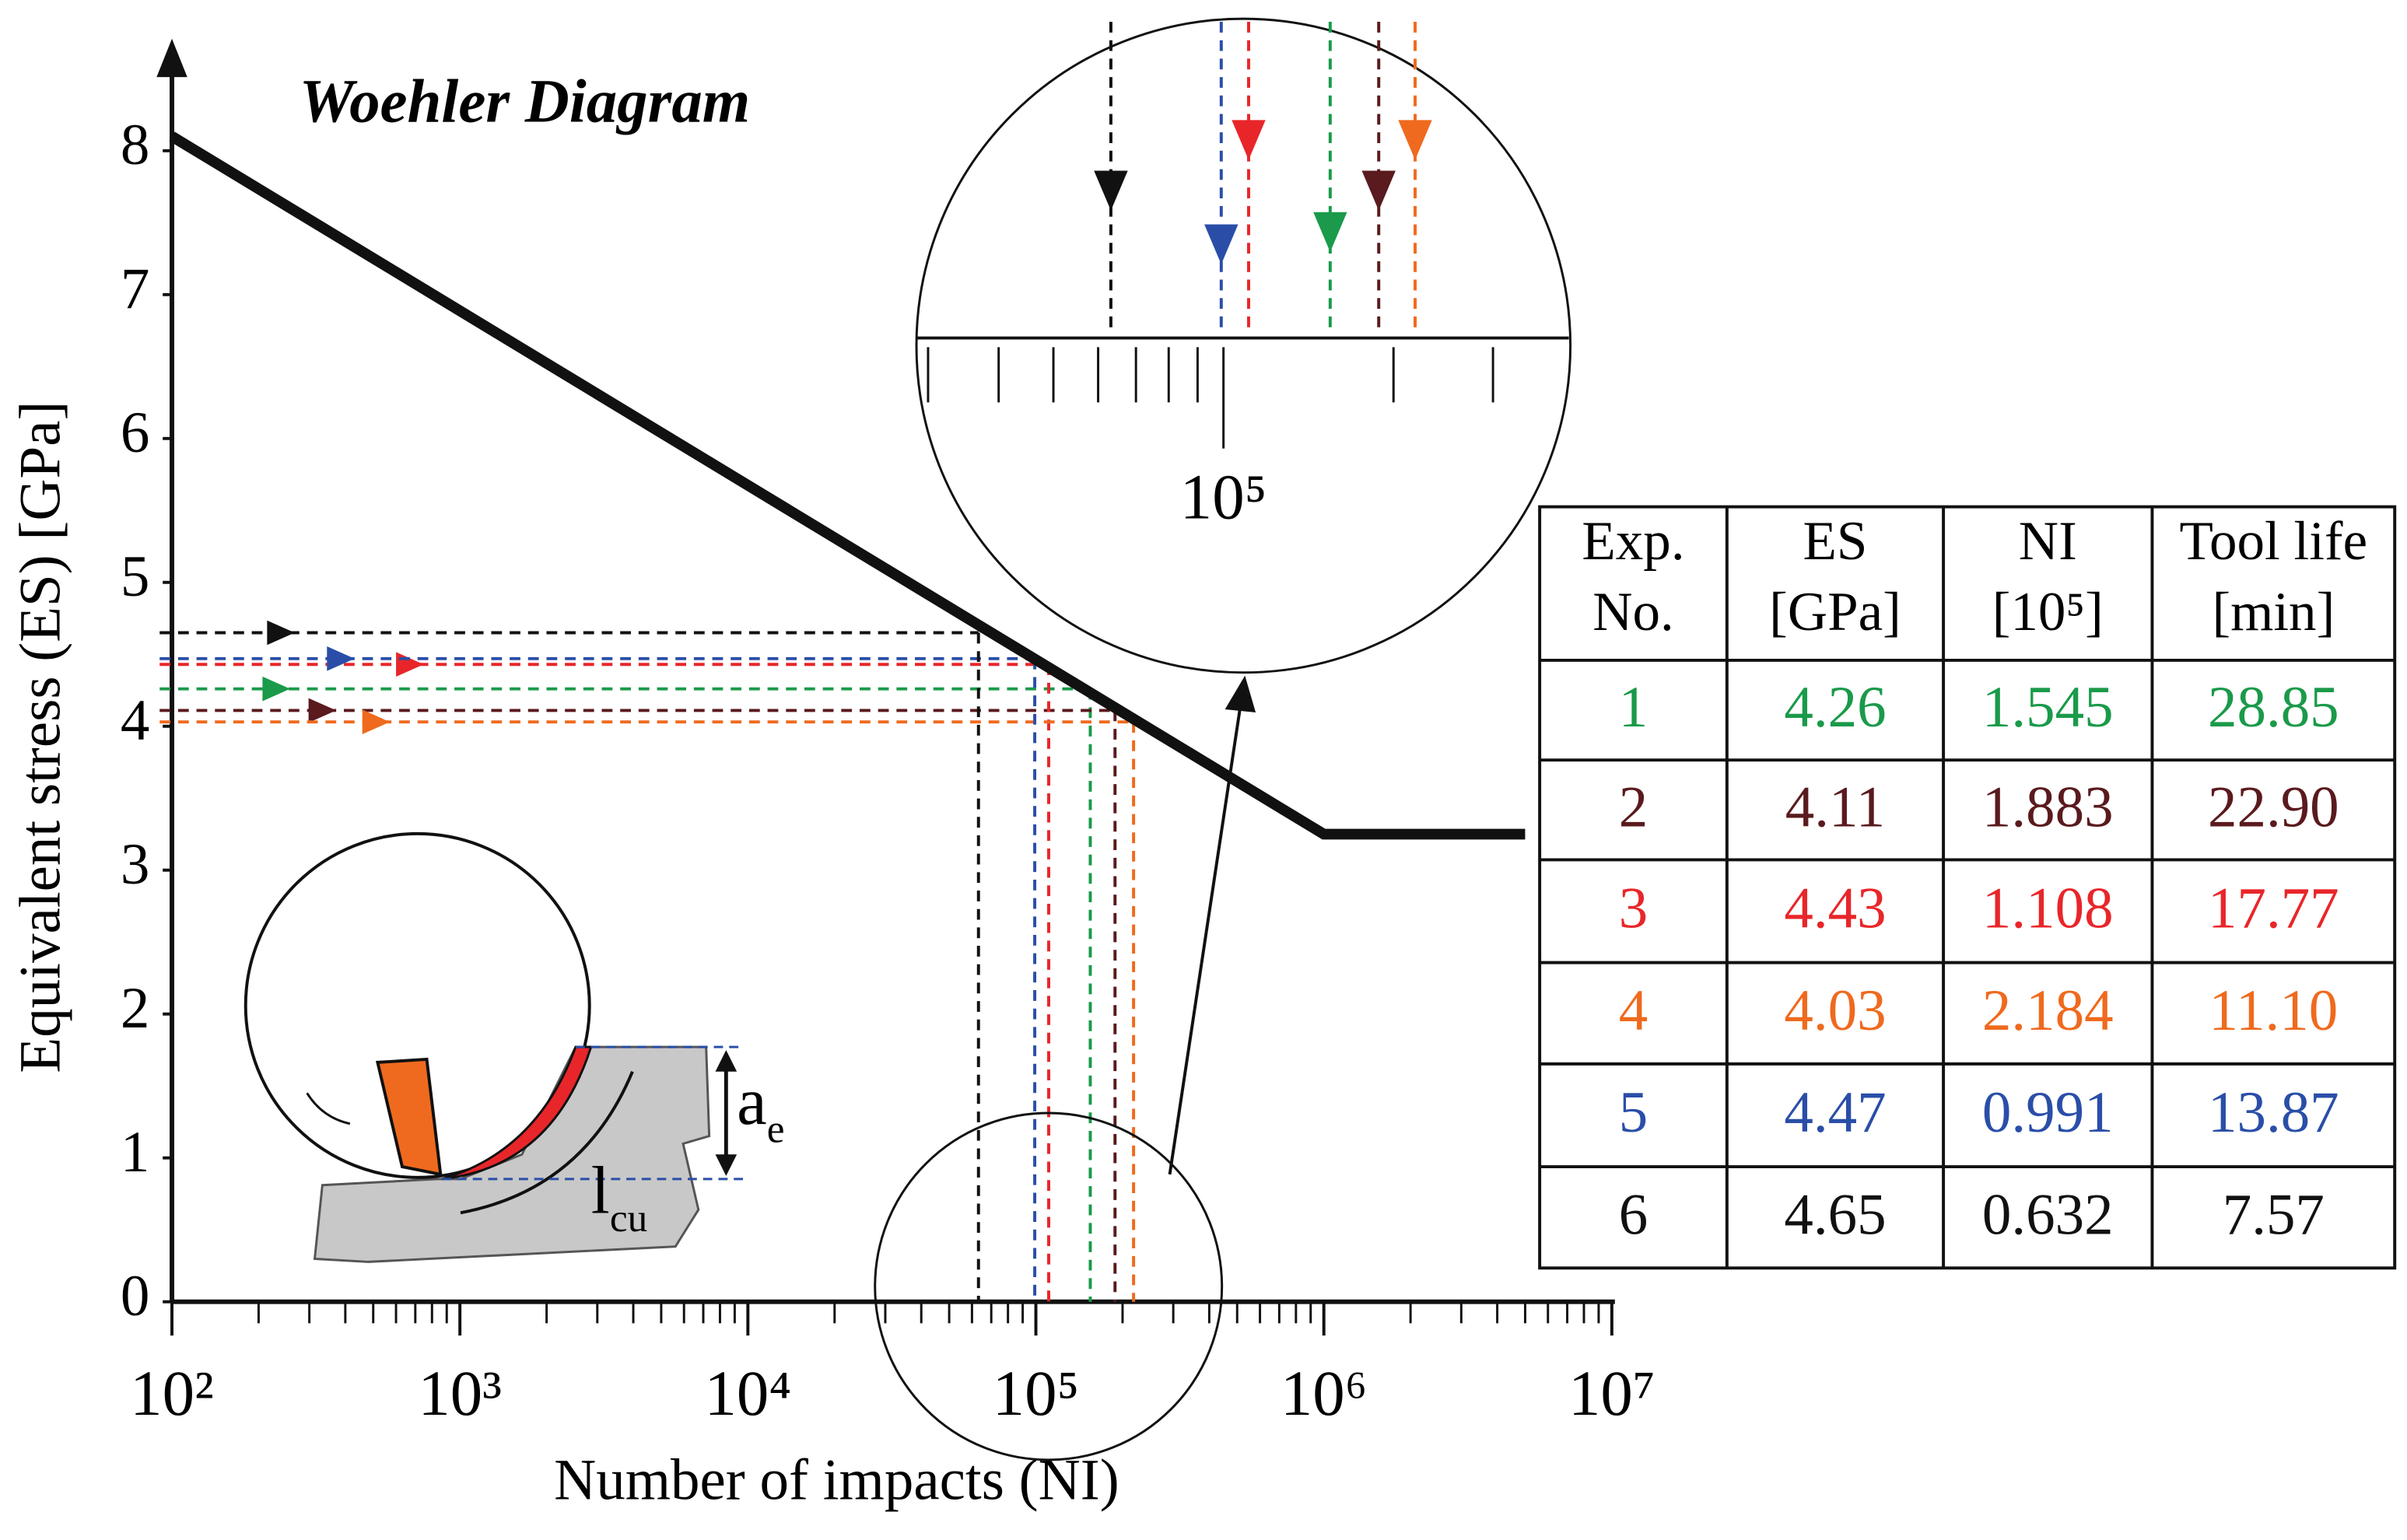 This screenshot has height=1540, width=2407. What do you see at coordinates (135, 1153) in the screenshot?
I see `y-tick-label: 1` at bounding box center [135, 1153].